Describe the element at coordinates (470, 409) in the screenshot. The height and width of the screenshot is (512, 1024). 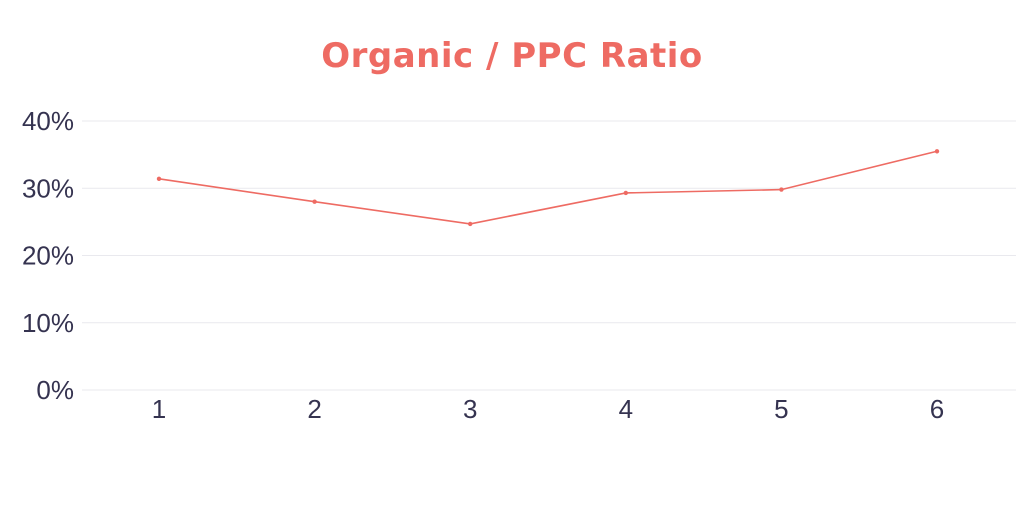
I see `x-tick-label: 3` at that location.